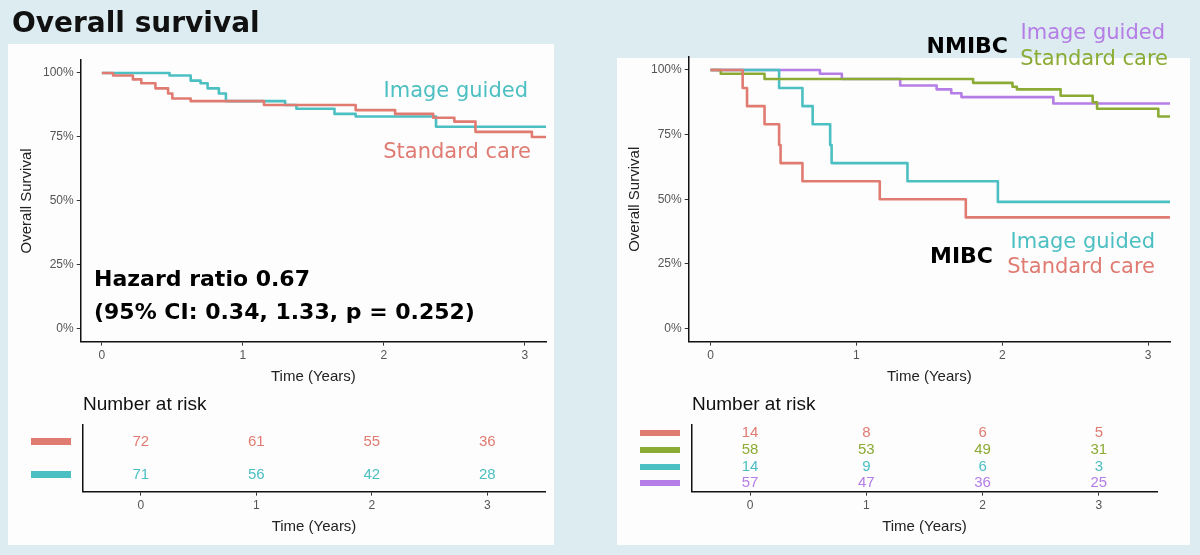  What do you see at coordinates (866, 449) in the screenshot?
I see `data-label: 53` at bounding box center [866, 449].